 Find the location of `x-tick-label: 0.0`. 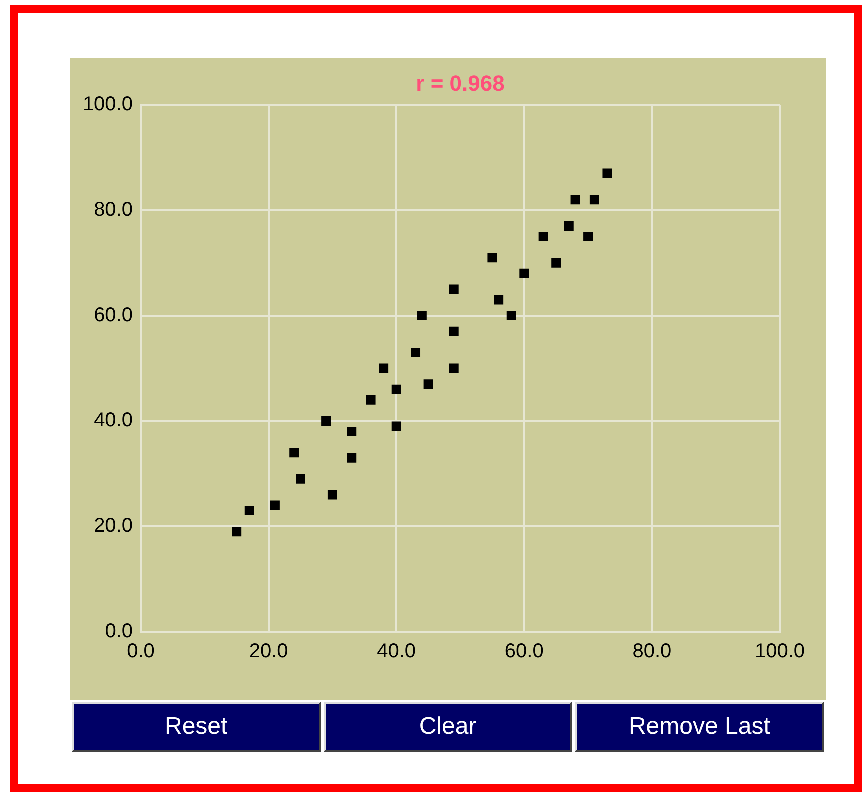

x-tick-label: 0.0 is located at coordinates (141, 651).